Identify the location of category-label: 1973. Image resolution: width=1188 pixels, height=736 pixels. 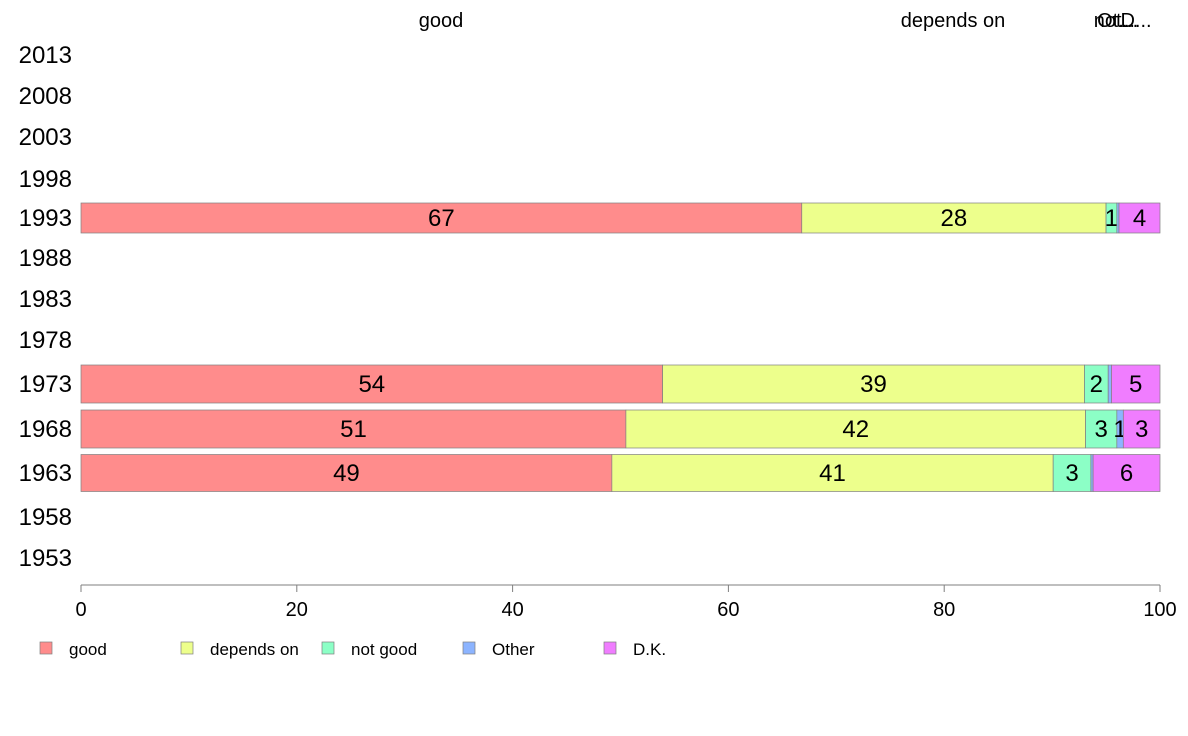
(45, 384).